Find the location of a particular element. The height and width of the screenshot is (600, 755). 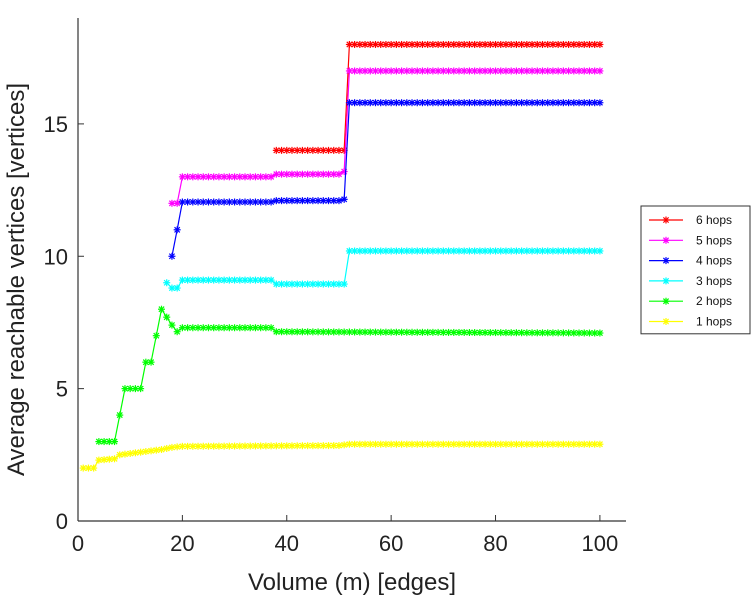

legend-item: 5 hops is located at coordinates (690, 240).